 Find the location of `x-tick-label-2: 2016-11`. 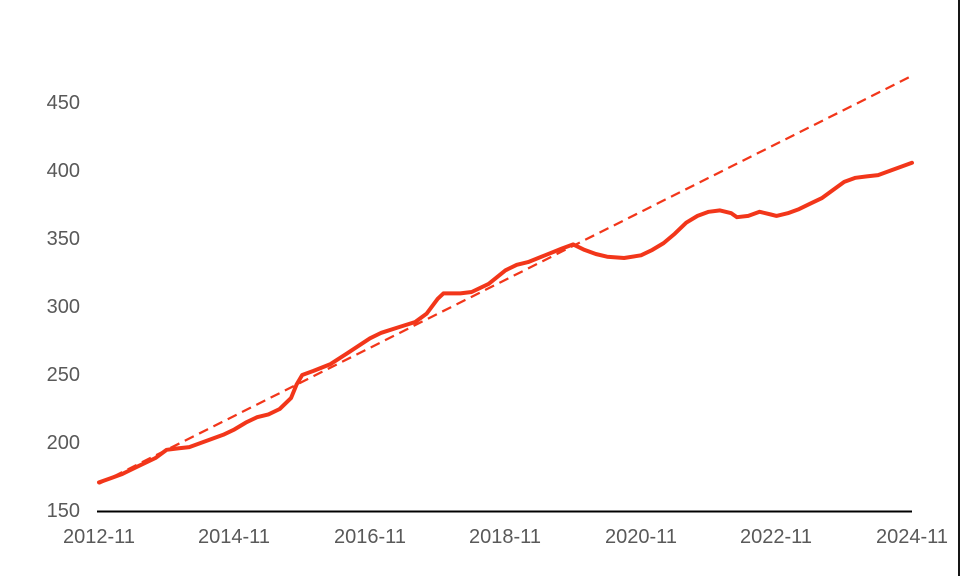

x-tick-label-2: 2016-11 is located at coordinates (370, 537).